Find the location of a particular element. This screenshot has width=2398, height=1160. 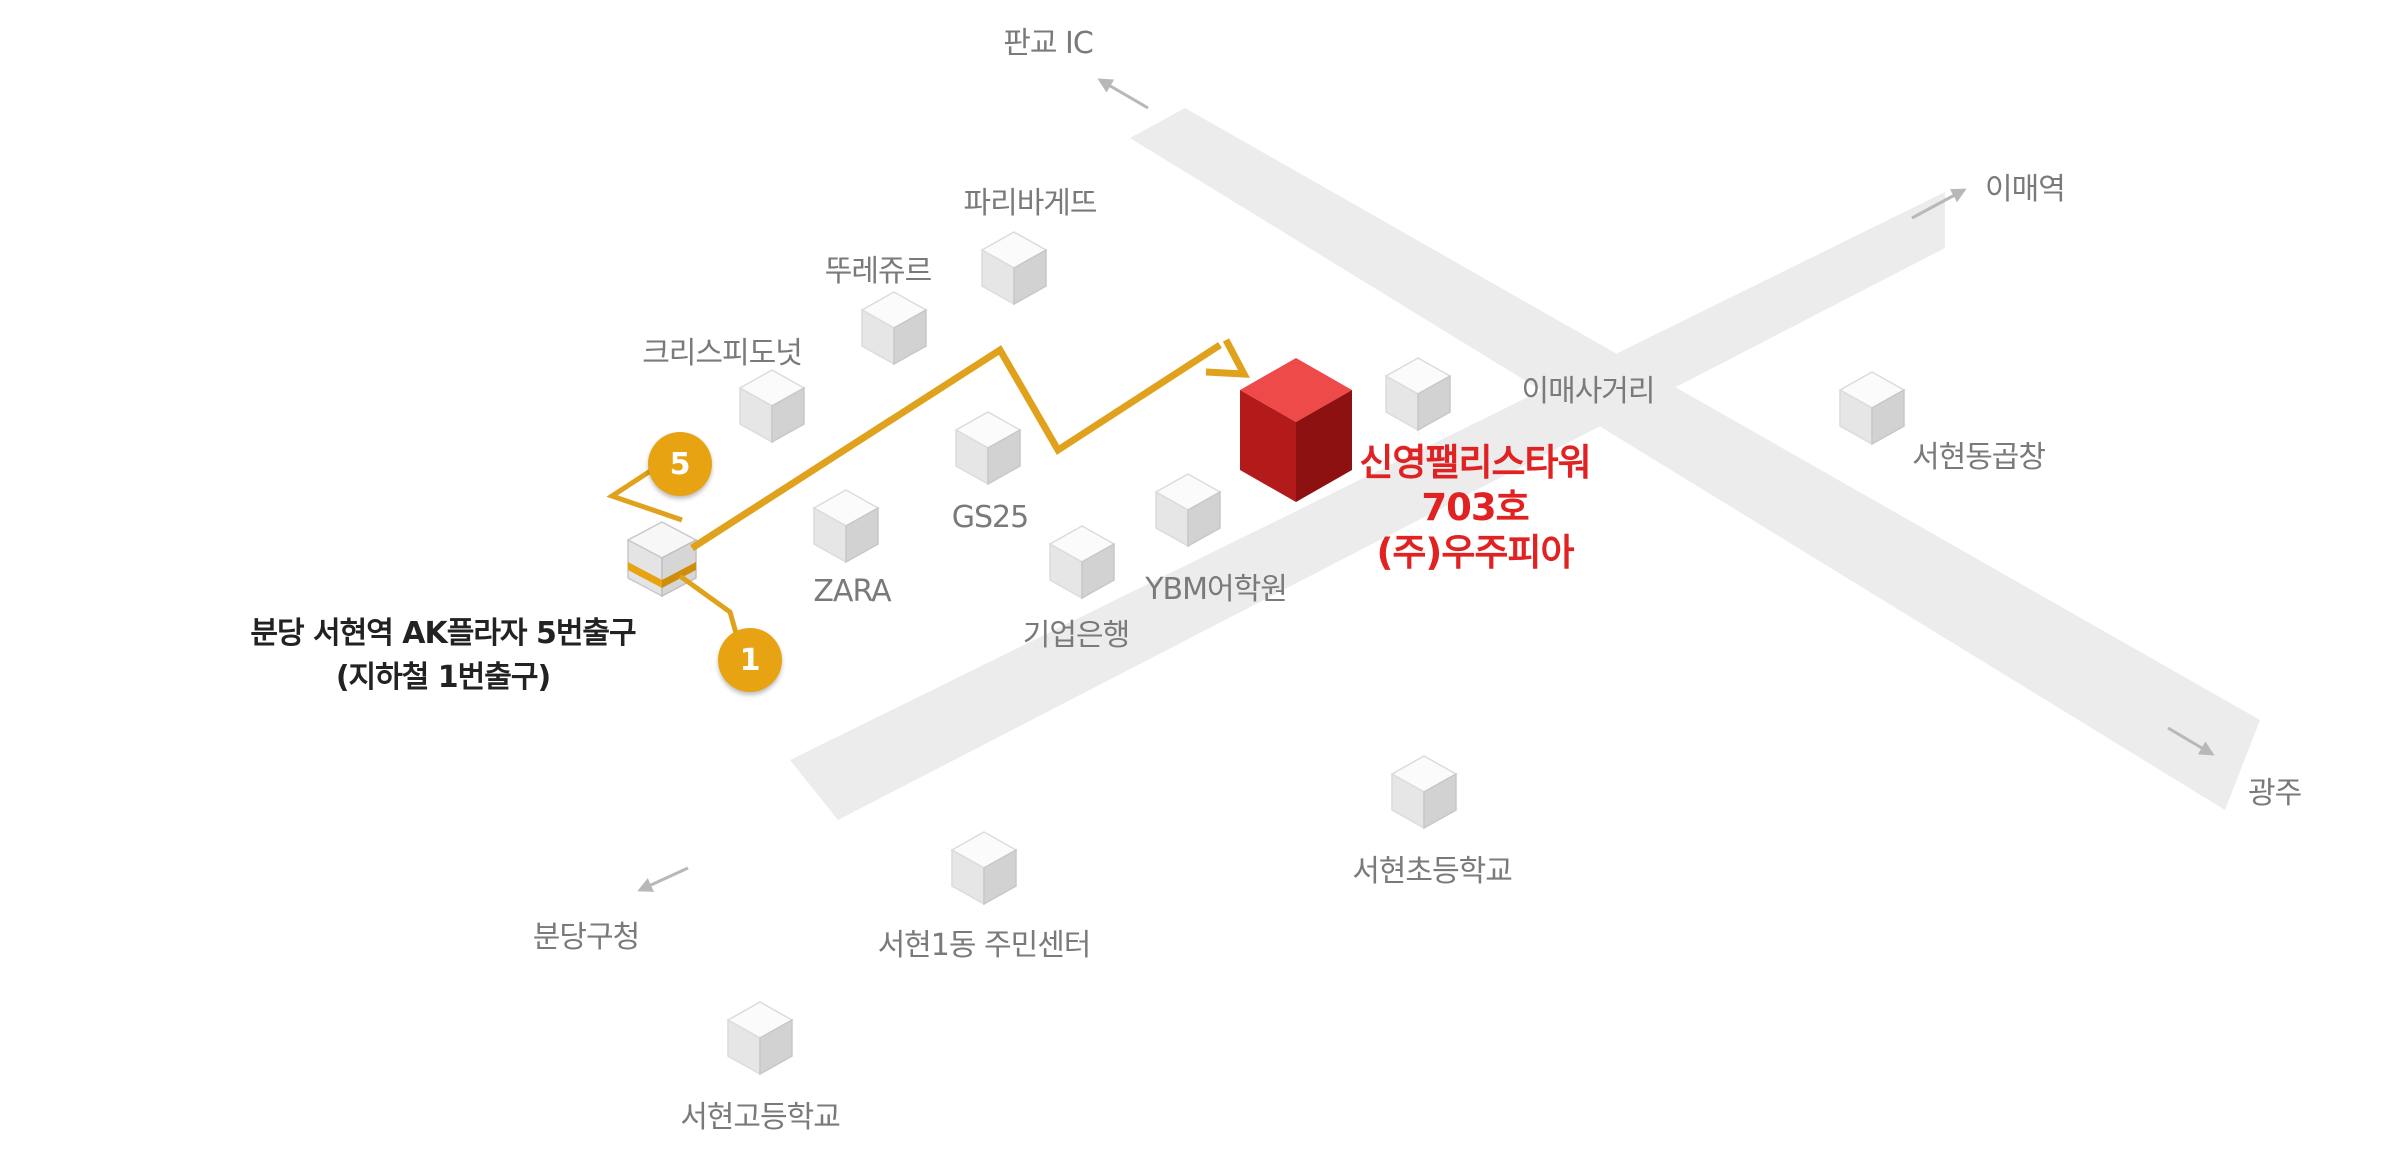

station-label-line1: 분당 서현역 AK플라자 5번출구 is located at coordinates (443, 633).